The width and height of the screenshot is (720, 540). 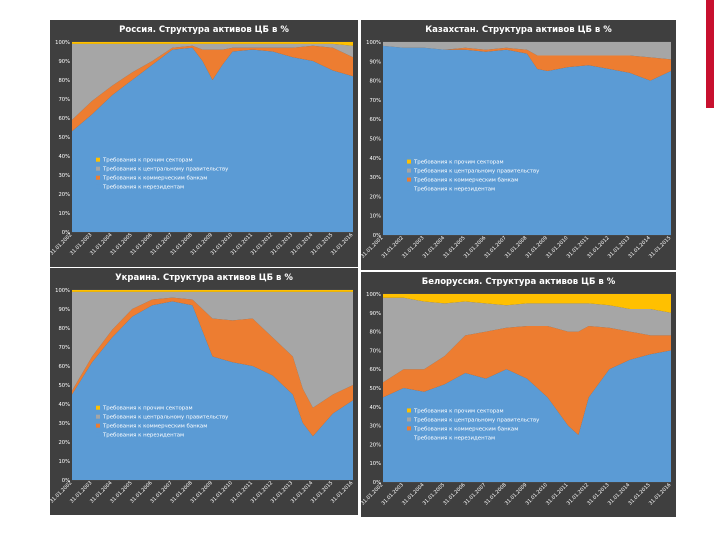 I want to click on x-tick-label: 31.01.2015, so click(x=660, y=247).